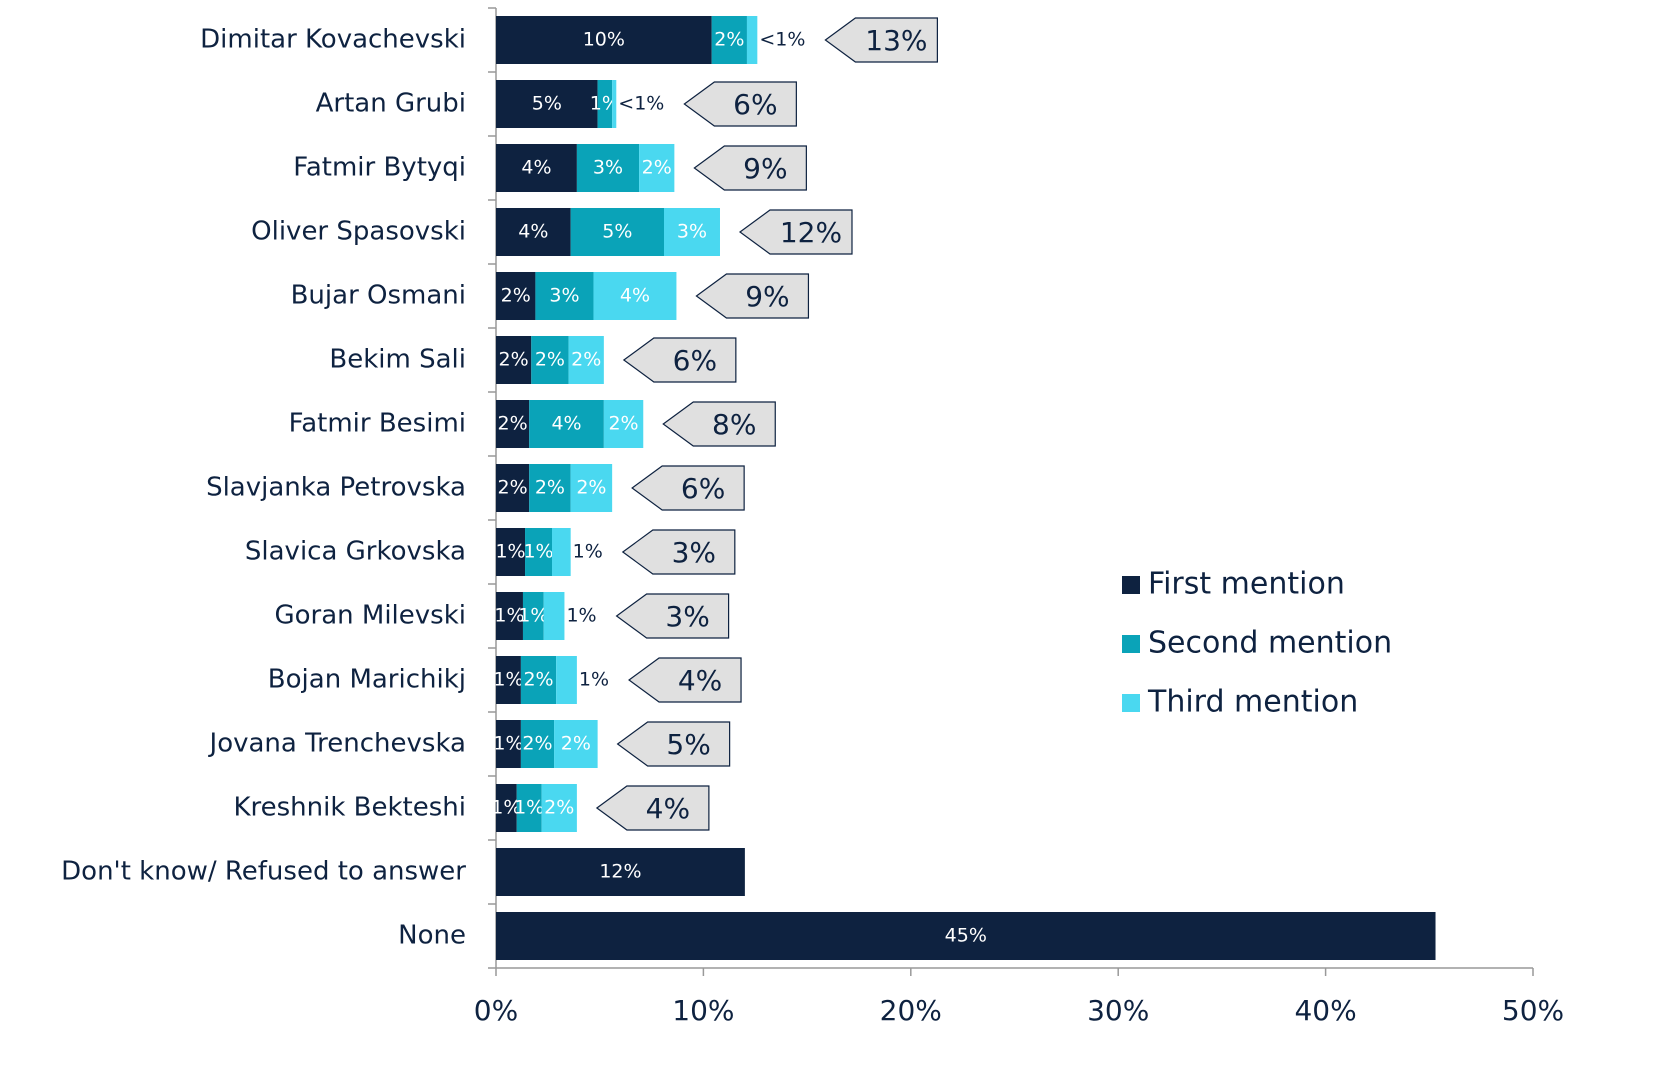 This screenshot has width=1658, height=1087. I want to click on category-label: Dimitar Kovachevski, so click(333, 40).